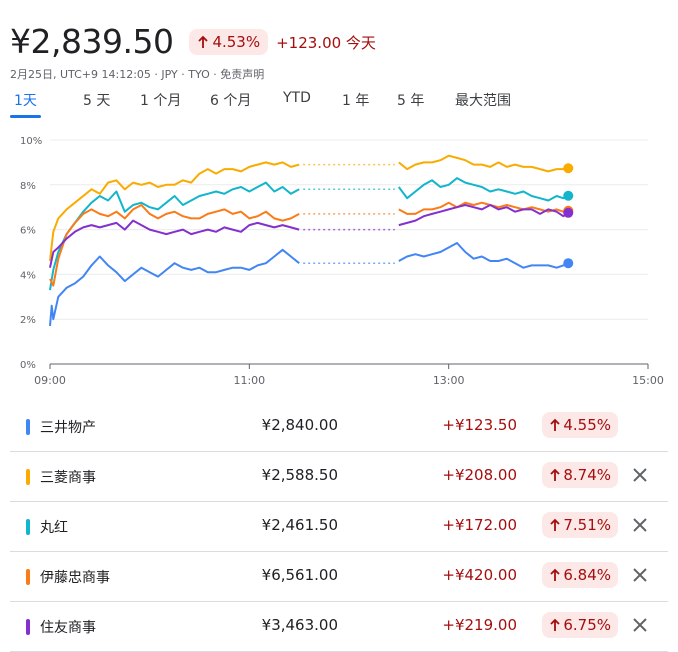 This screenshot has width=678, height=652. I want to click on tab-0: 1天, so click(25, 104).